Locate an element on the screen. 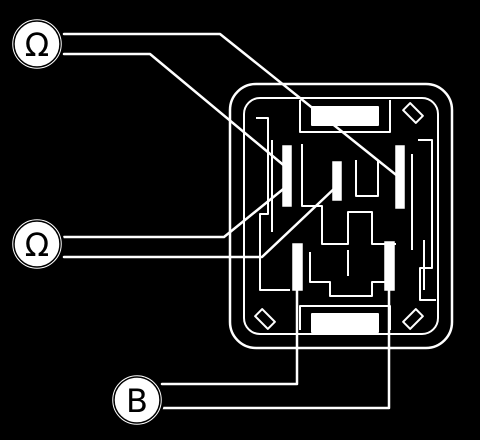  terminal-left is located at coordinates (287, 176).